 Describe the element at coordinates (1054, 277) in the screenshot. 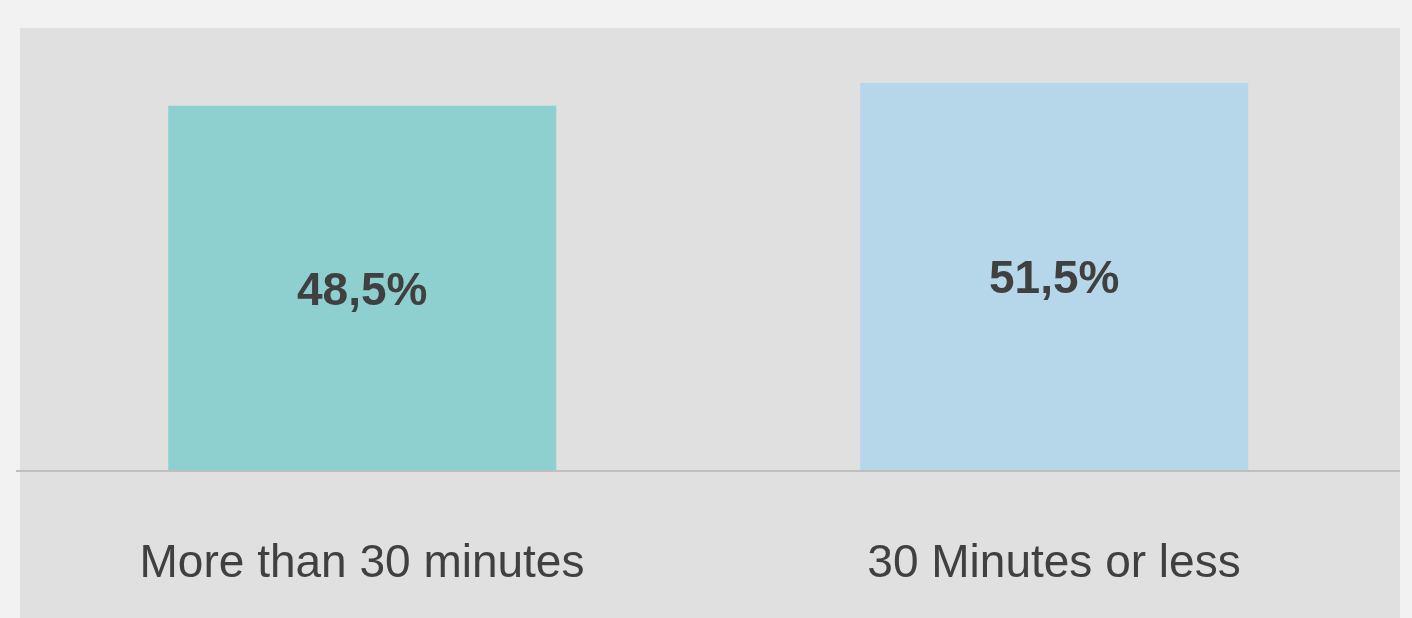

I see `data-label: 51,5%` at that location.